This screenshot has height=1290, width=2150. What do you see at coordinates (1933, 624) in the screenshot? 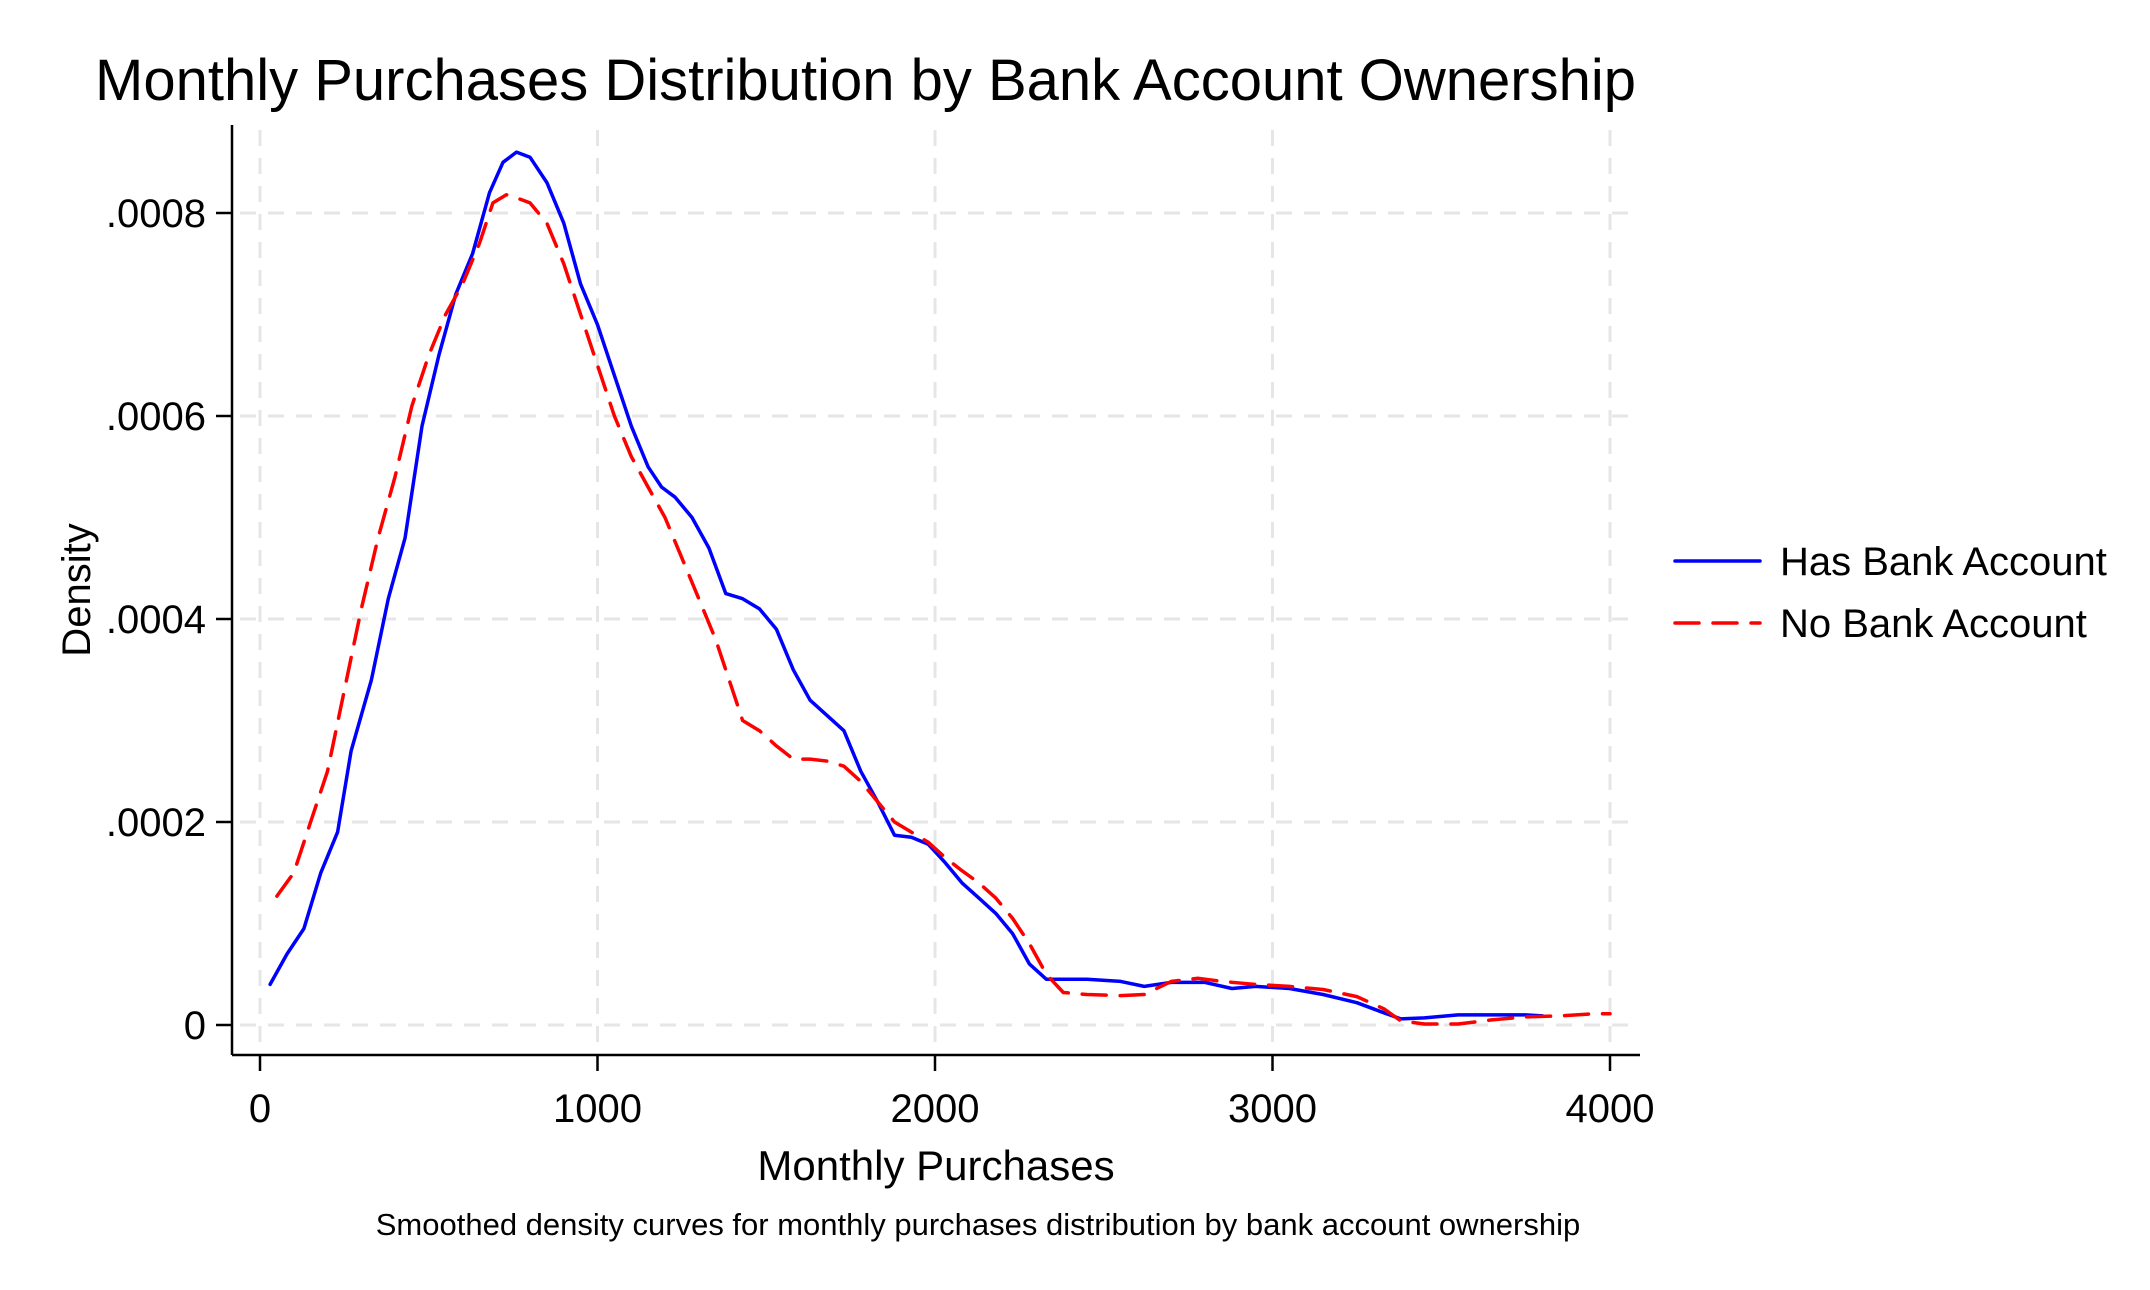
I see `legend-label-no-bank-account: No Bank Account` at bounding box center [1933, 624].